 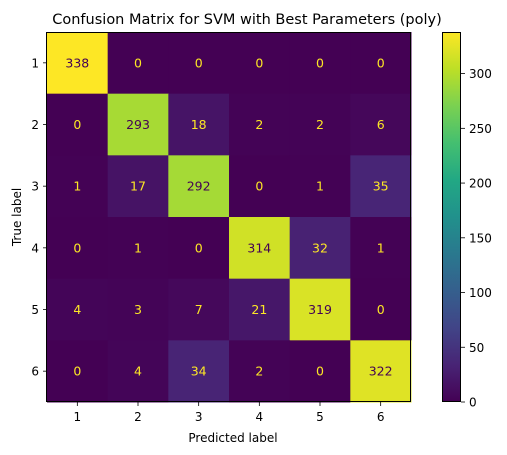 I want to click on x-tick-label: 3, so click(x=199, y=417).